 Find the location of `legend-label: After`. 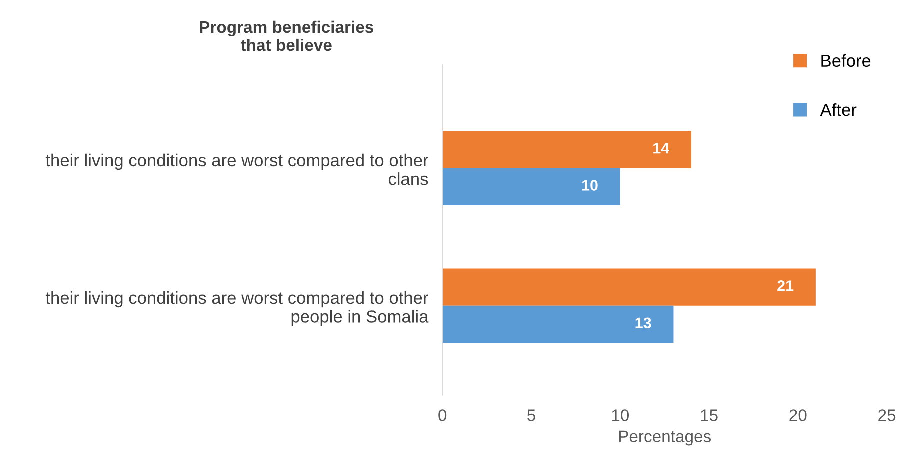

legend-label: After is located at coordinates (838, 110).